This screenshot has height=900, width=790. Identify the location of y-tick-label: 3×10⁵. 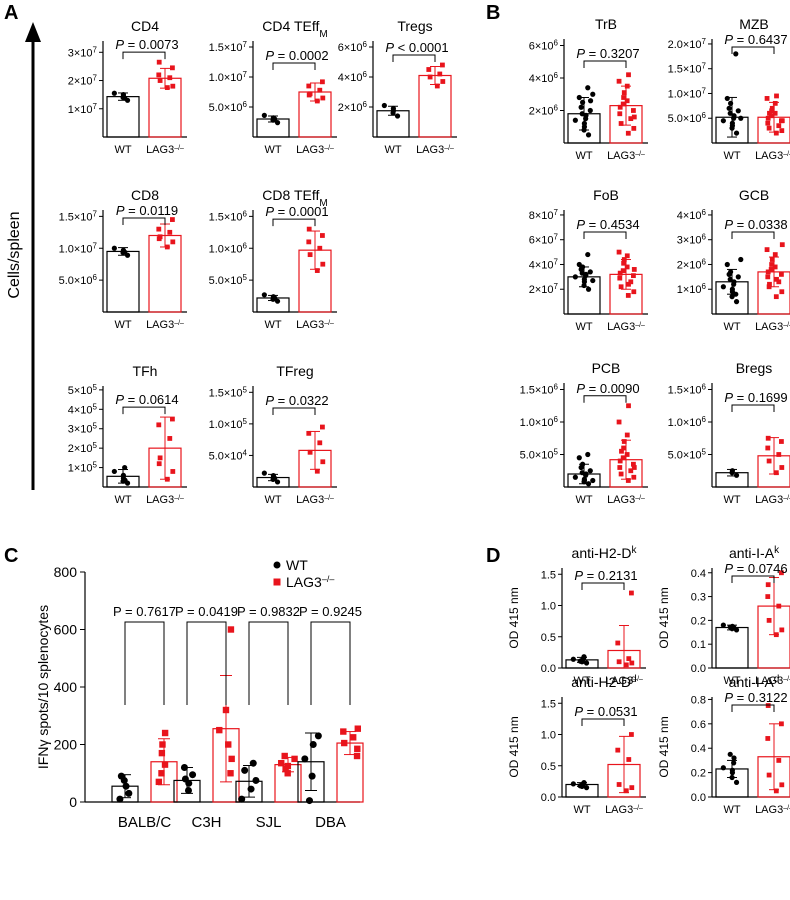
(83, 428).